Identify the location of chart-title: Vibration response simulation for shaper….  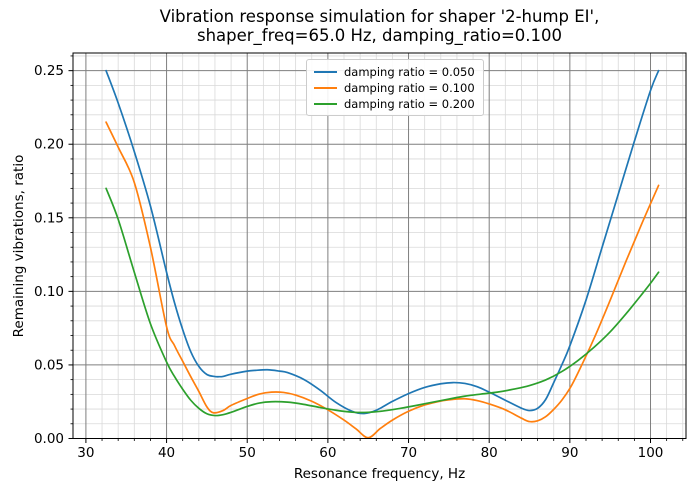
(379, 26).